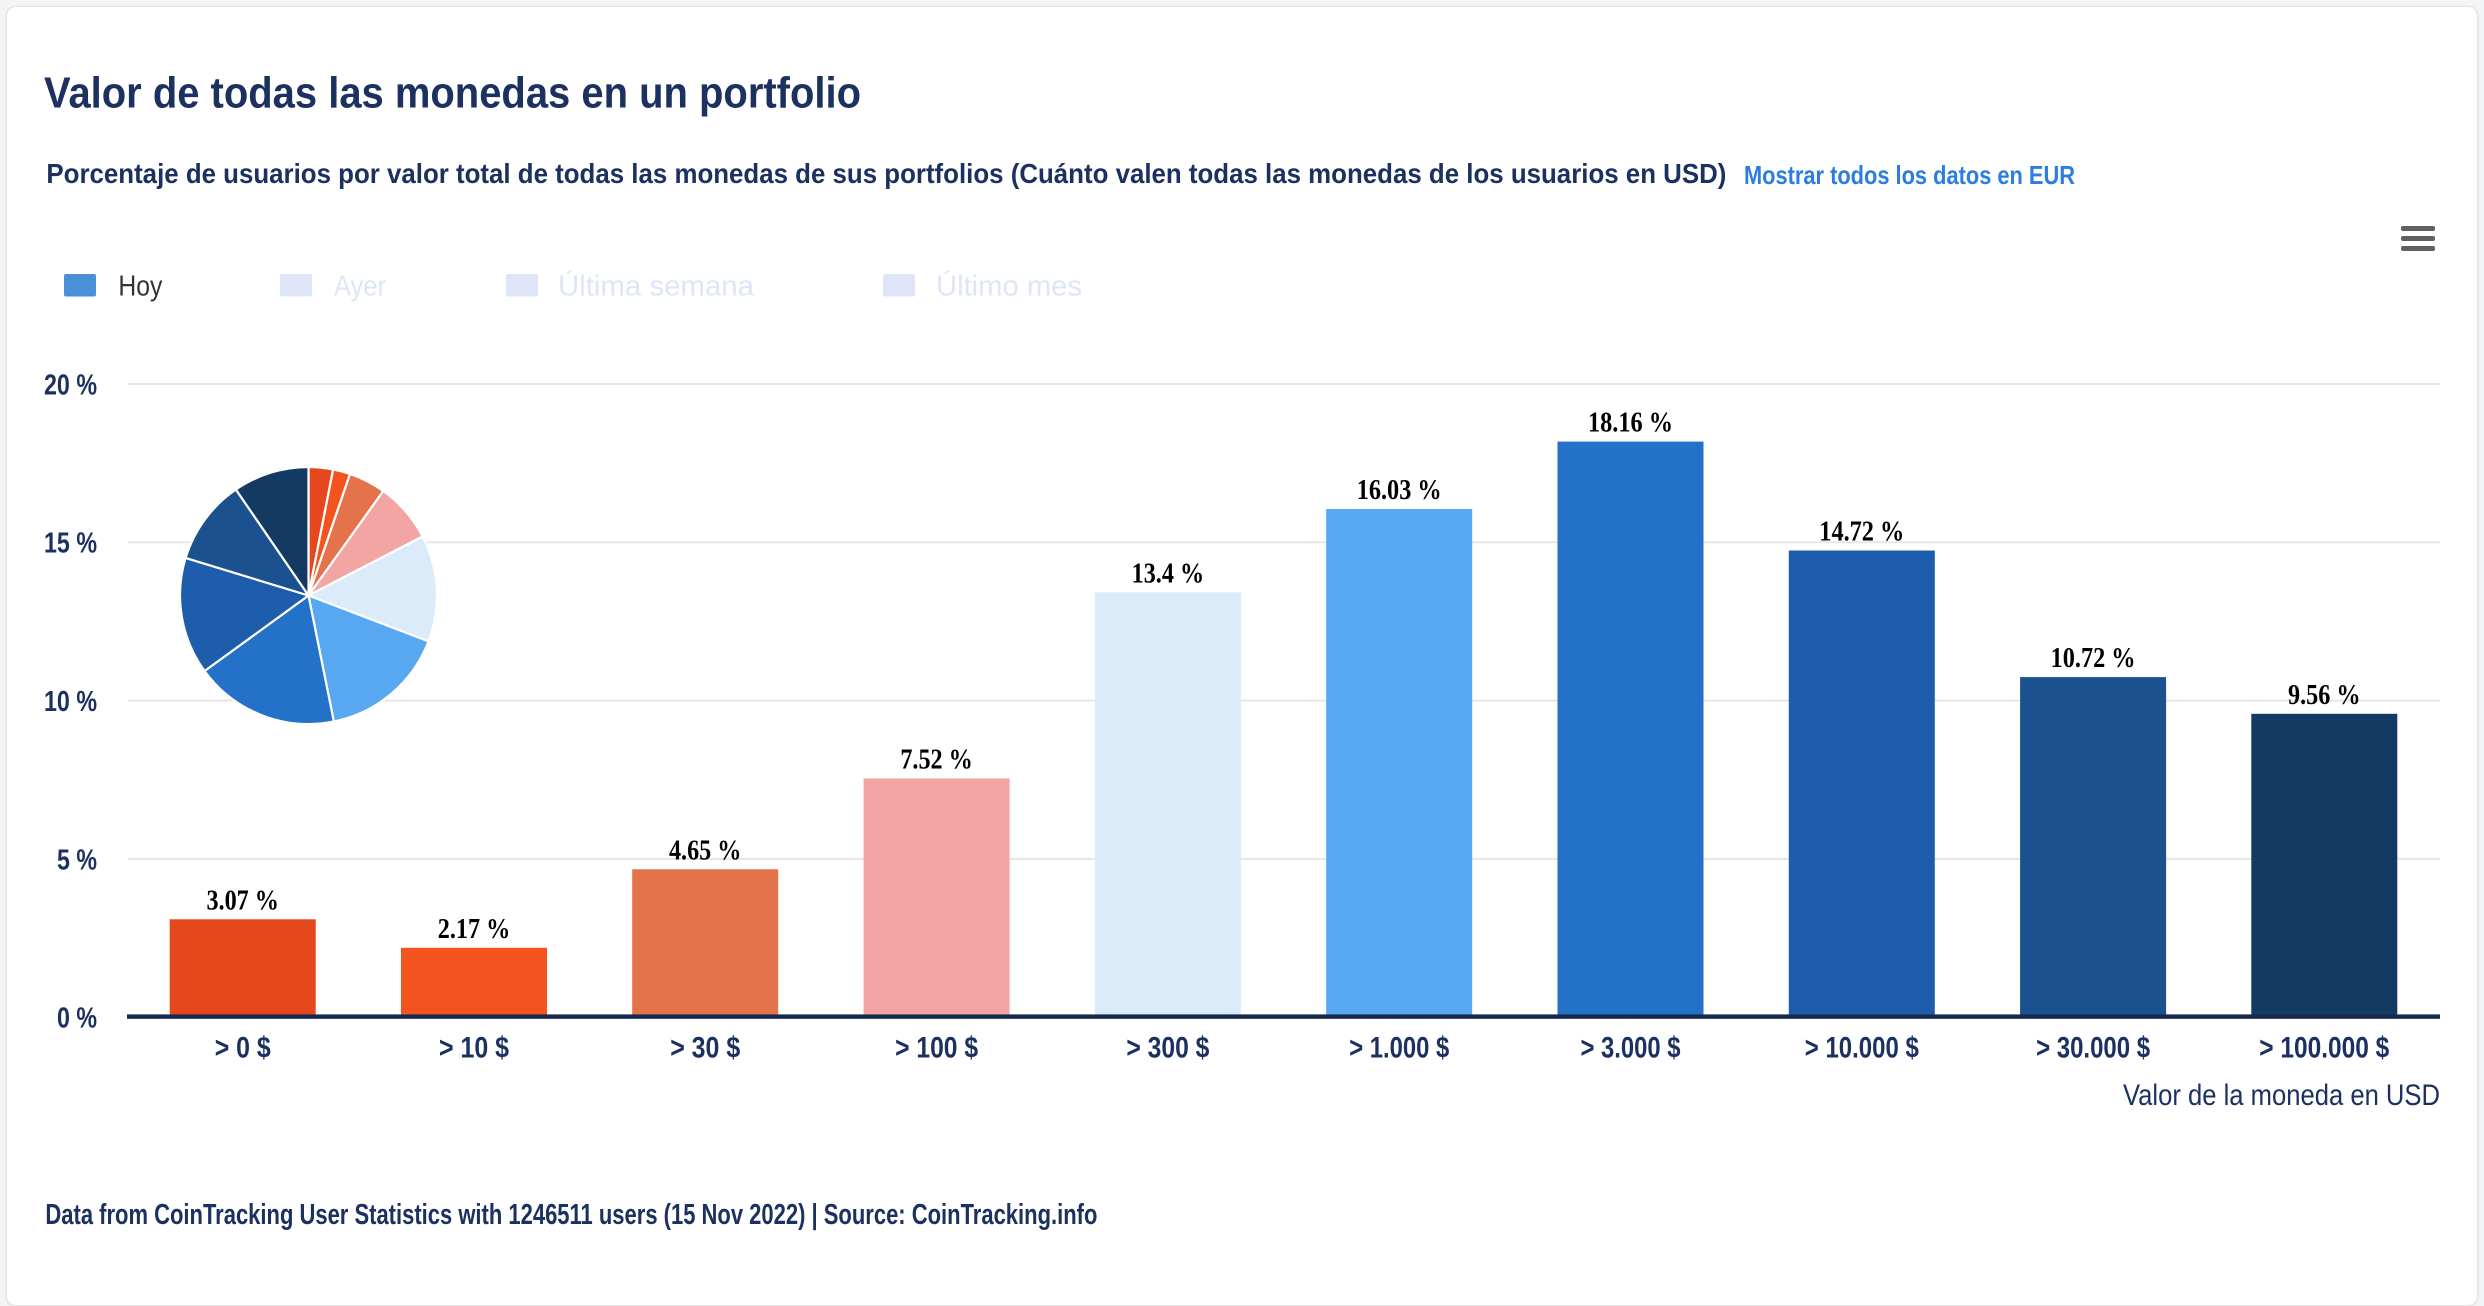 The width and height of the screenshot is (2484, 1306). What do you see at coordinates (70, 702) in the screenshot?
I see `svg-text: 10 %` at bounding box center [70, 702].